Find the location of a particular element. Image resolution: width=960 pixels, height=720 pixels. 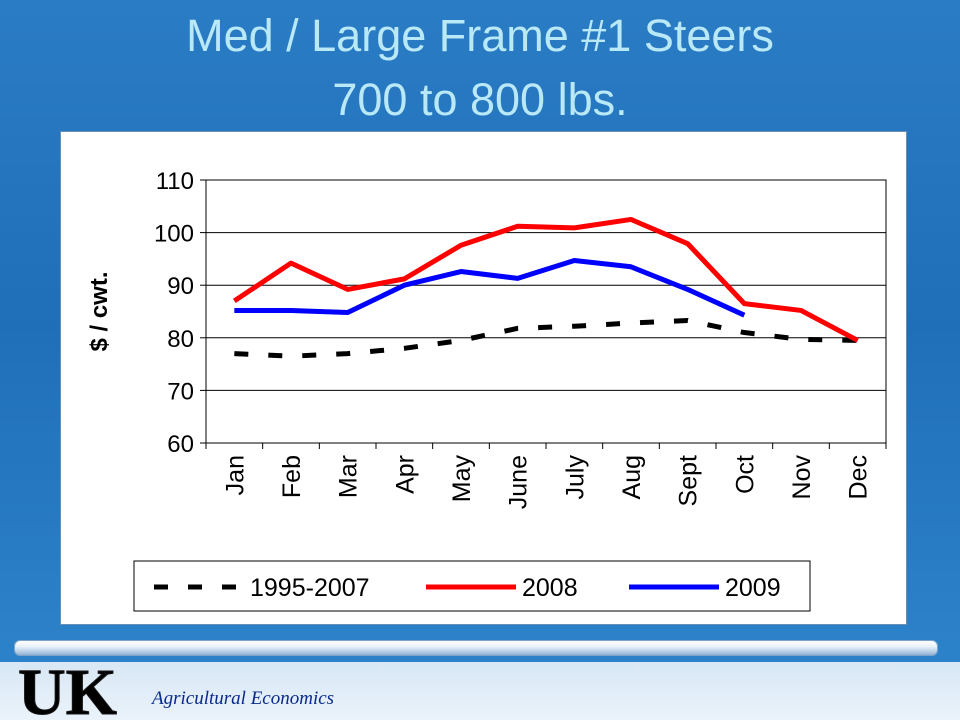

x-tick-label: July is located at coordinates (575, 477).